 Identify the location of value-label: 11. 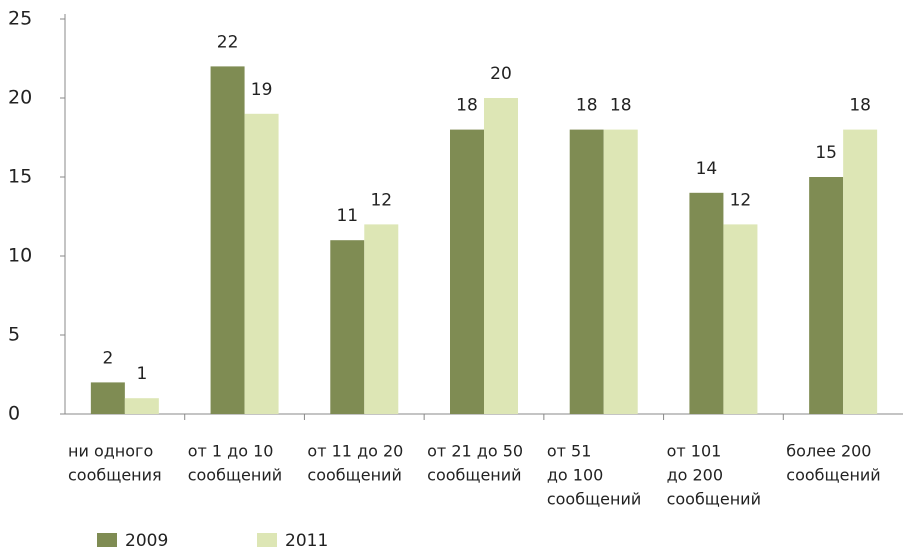
(347, 216).